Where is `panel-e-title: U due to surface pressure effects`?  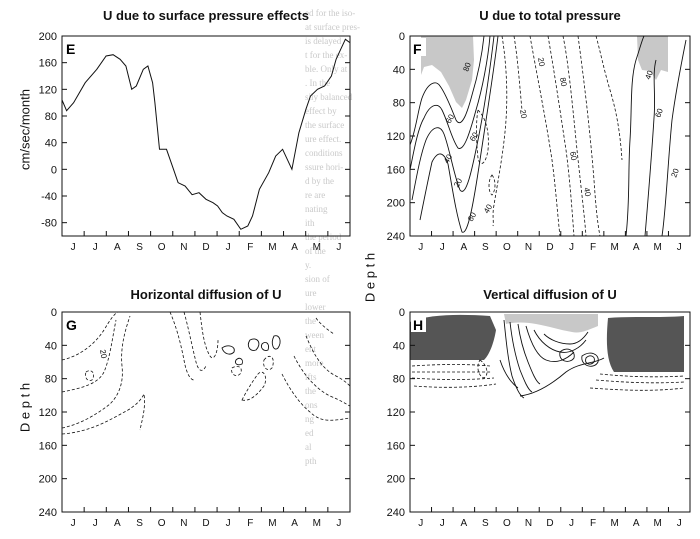 panel-e-title: U due to surface pressure effects is located at coordinates (206, 15).